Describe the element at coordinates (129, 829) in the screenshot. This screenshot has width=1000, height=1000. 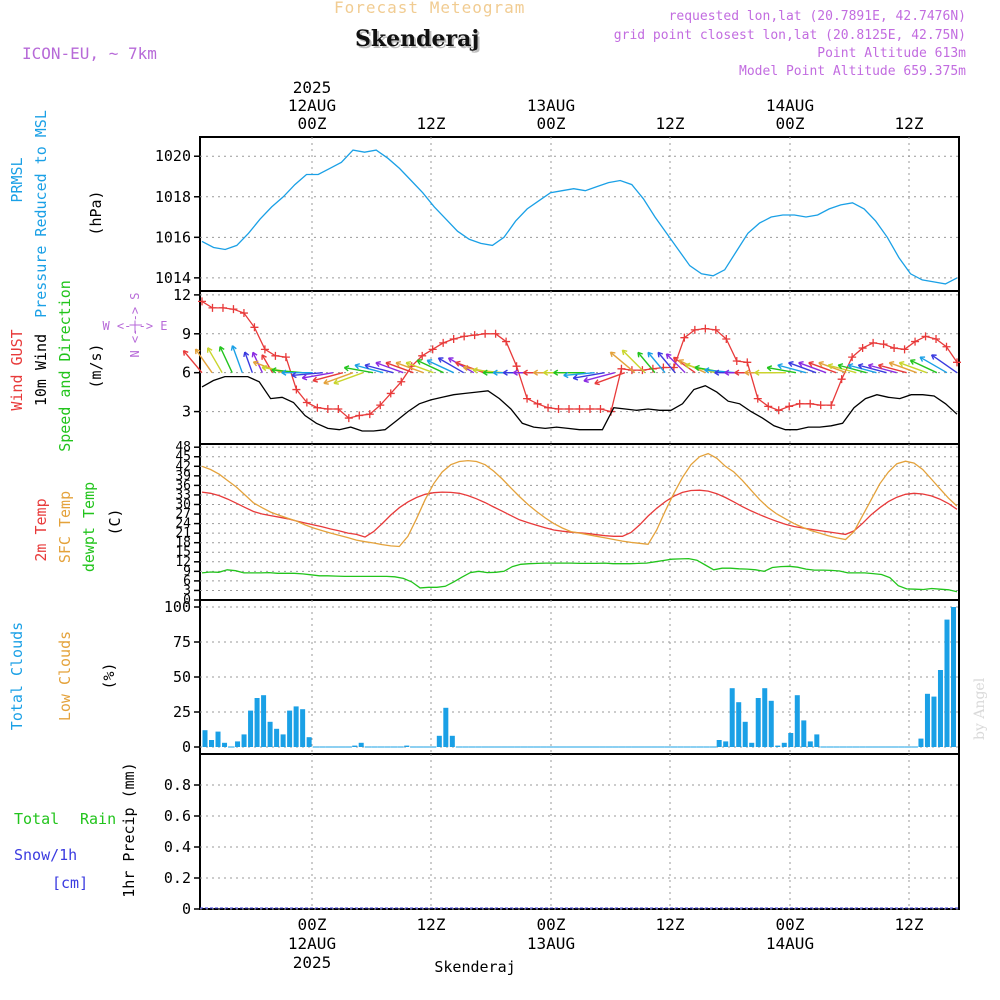
I see `precip-axis-label: 1hr Precip (mm)` at that location.